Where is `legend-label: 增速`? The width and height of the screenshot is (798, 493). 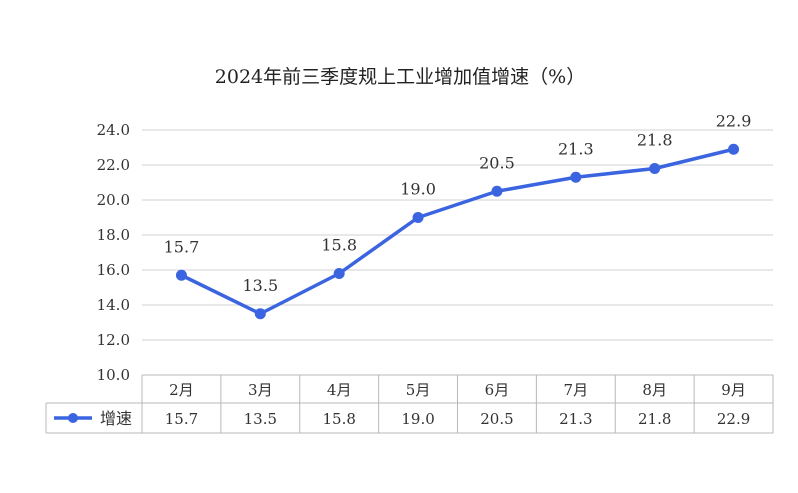
legend-label: 增速 is located at coordinates (116, 418).